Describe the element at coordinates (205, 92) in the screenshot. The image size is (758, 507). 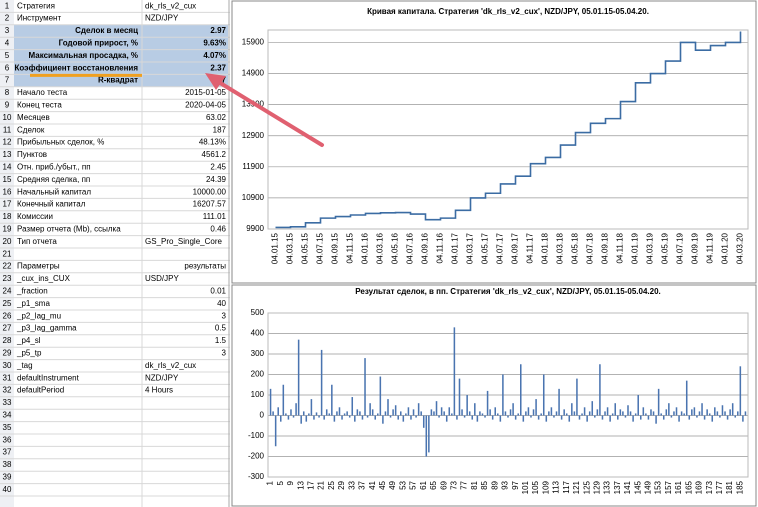
I see `cell-value: 2015-01-05` at that location.